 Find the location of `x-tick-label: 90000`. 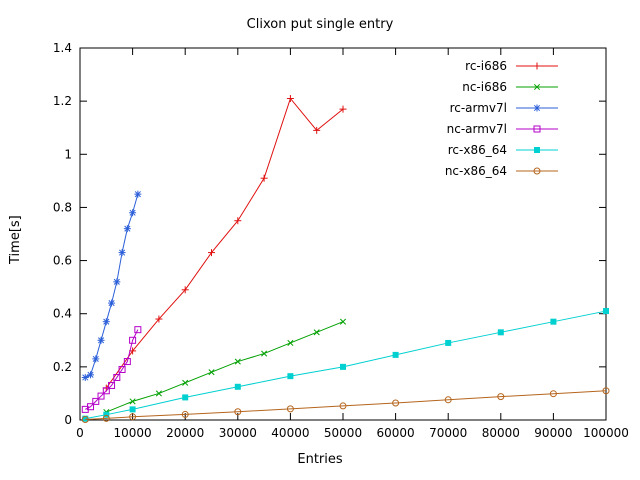

x-tick-label: 90000 is located at coordinates (553, 433).